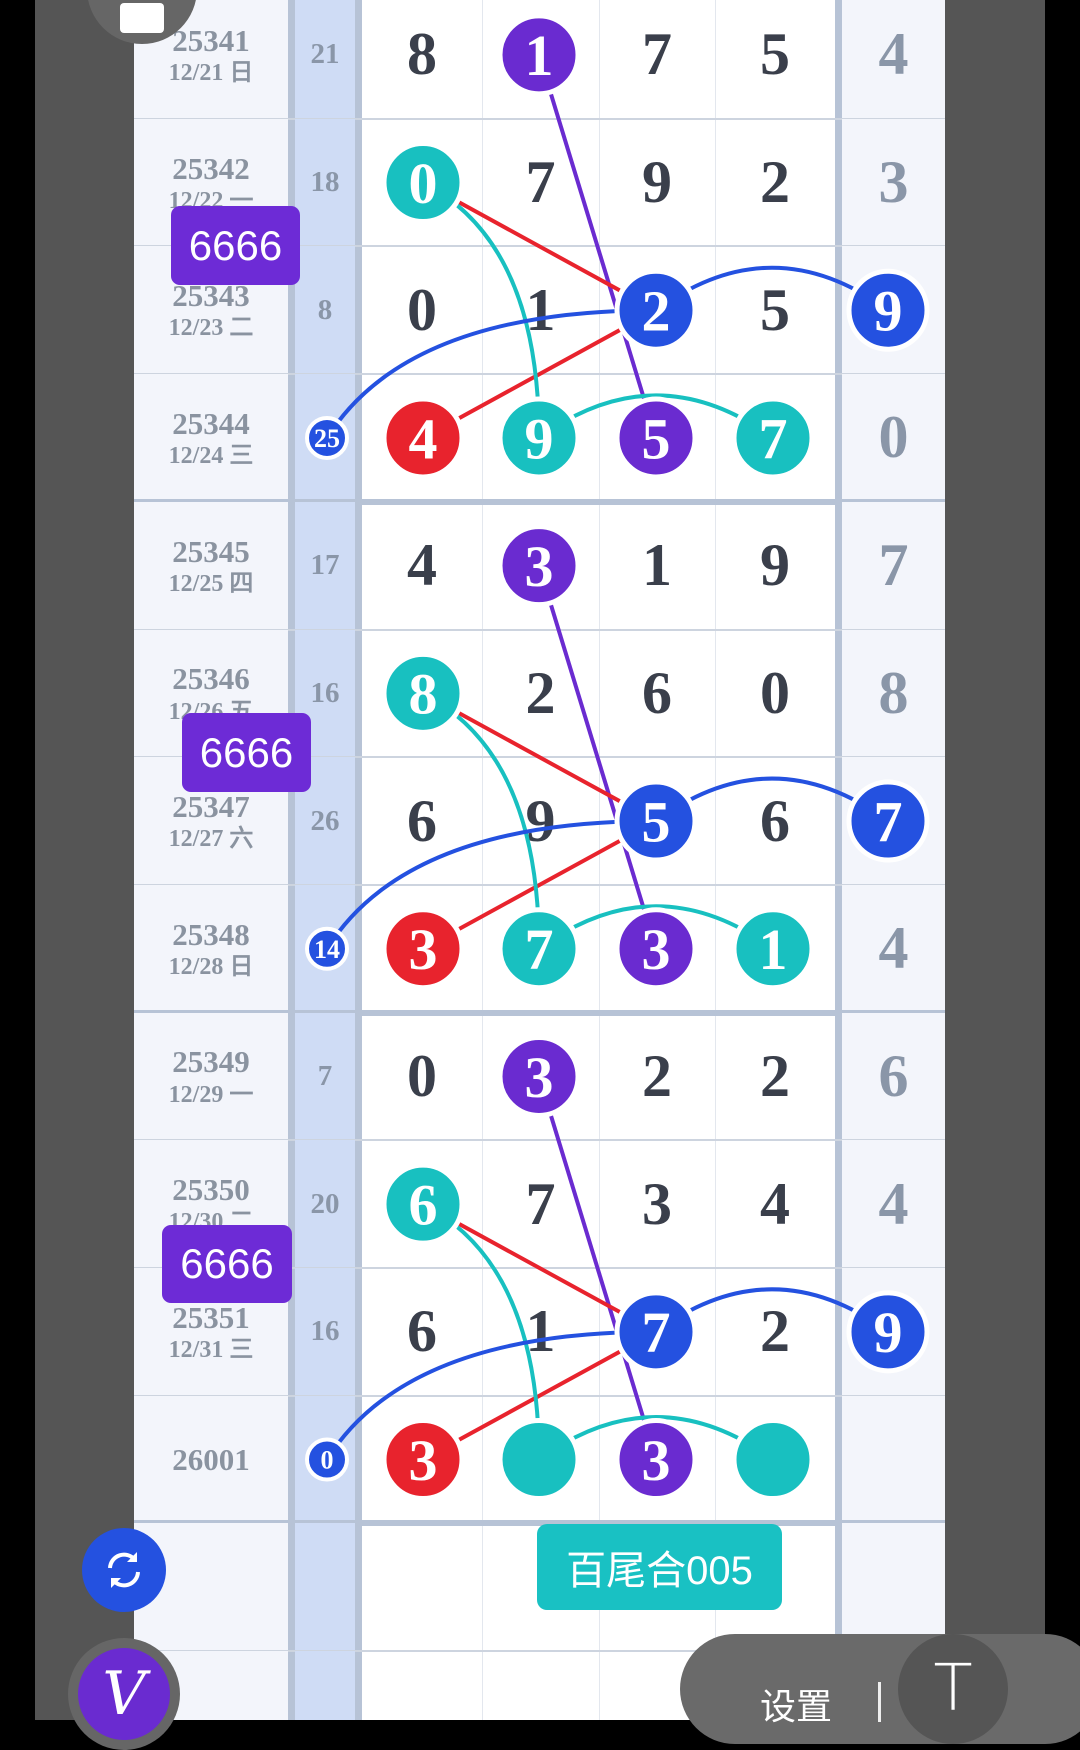 Image resolution: width=1080 pixels, height=1750 pixels. What do you see at coordinates (597, 1268) in the screenshot?
I see `purple-link` at bounding box center [597, 1268].